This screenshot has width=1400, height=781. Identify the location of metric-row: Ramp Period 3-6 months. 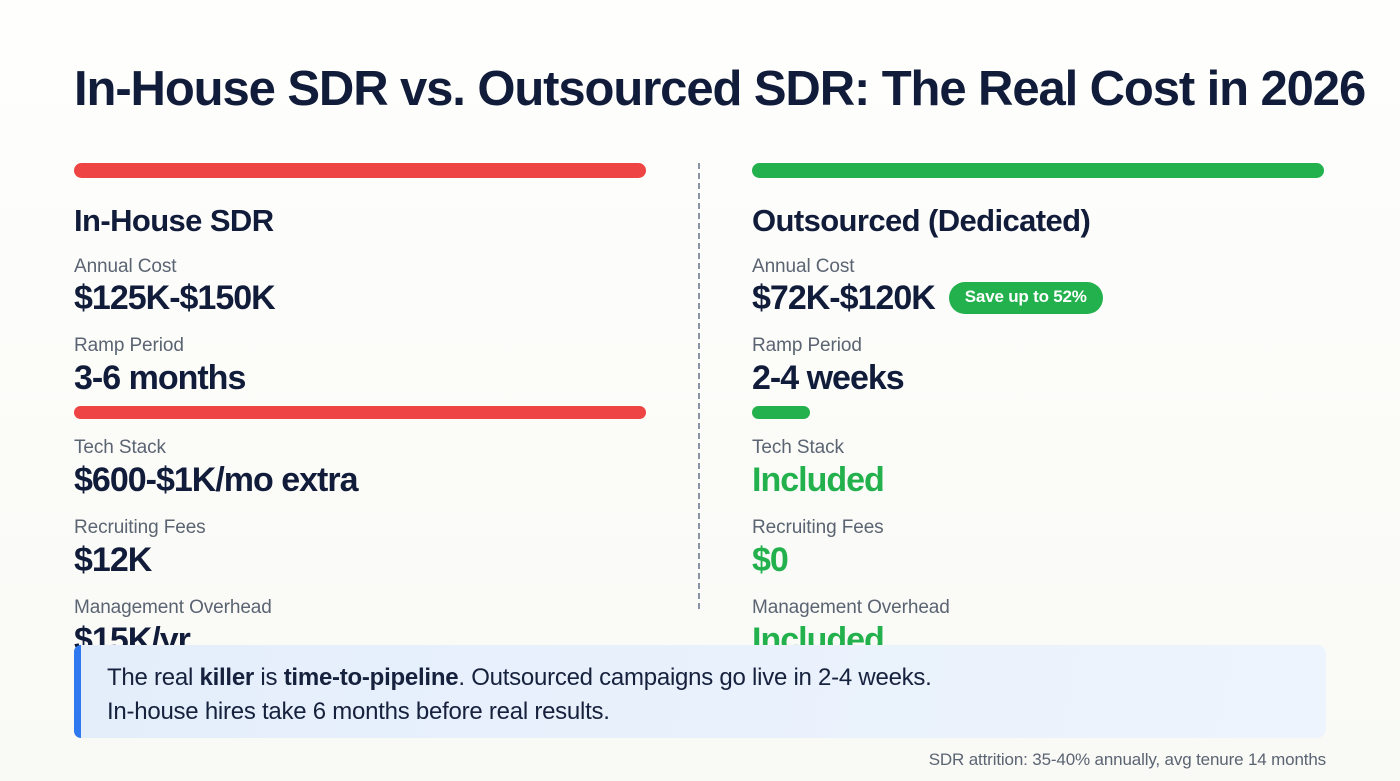
(360, 377).